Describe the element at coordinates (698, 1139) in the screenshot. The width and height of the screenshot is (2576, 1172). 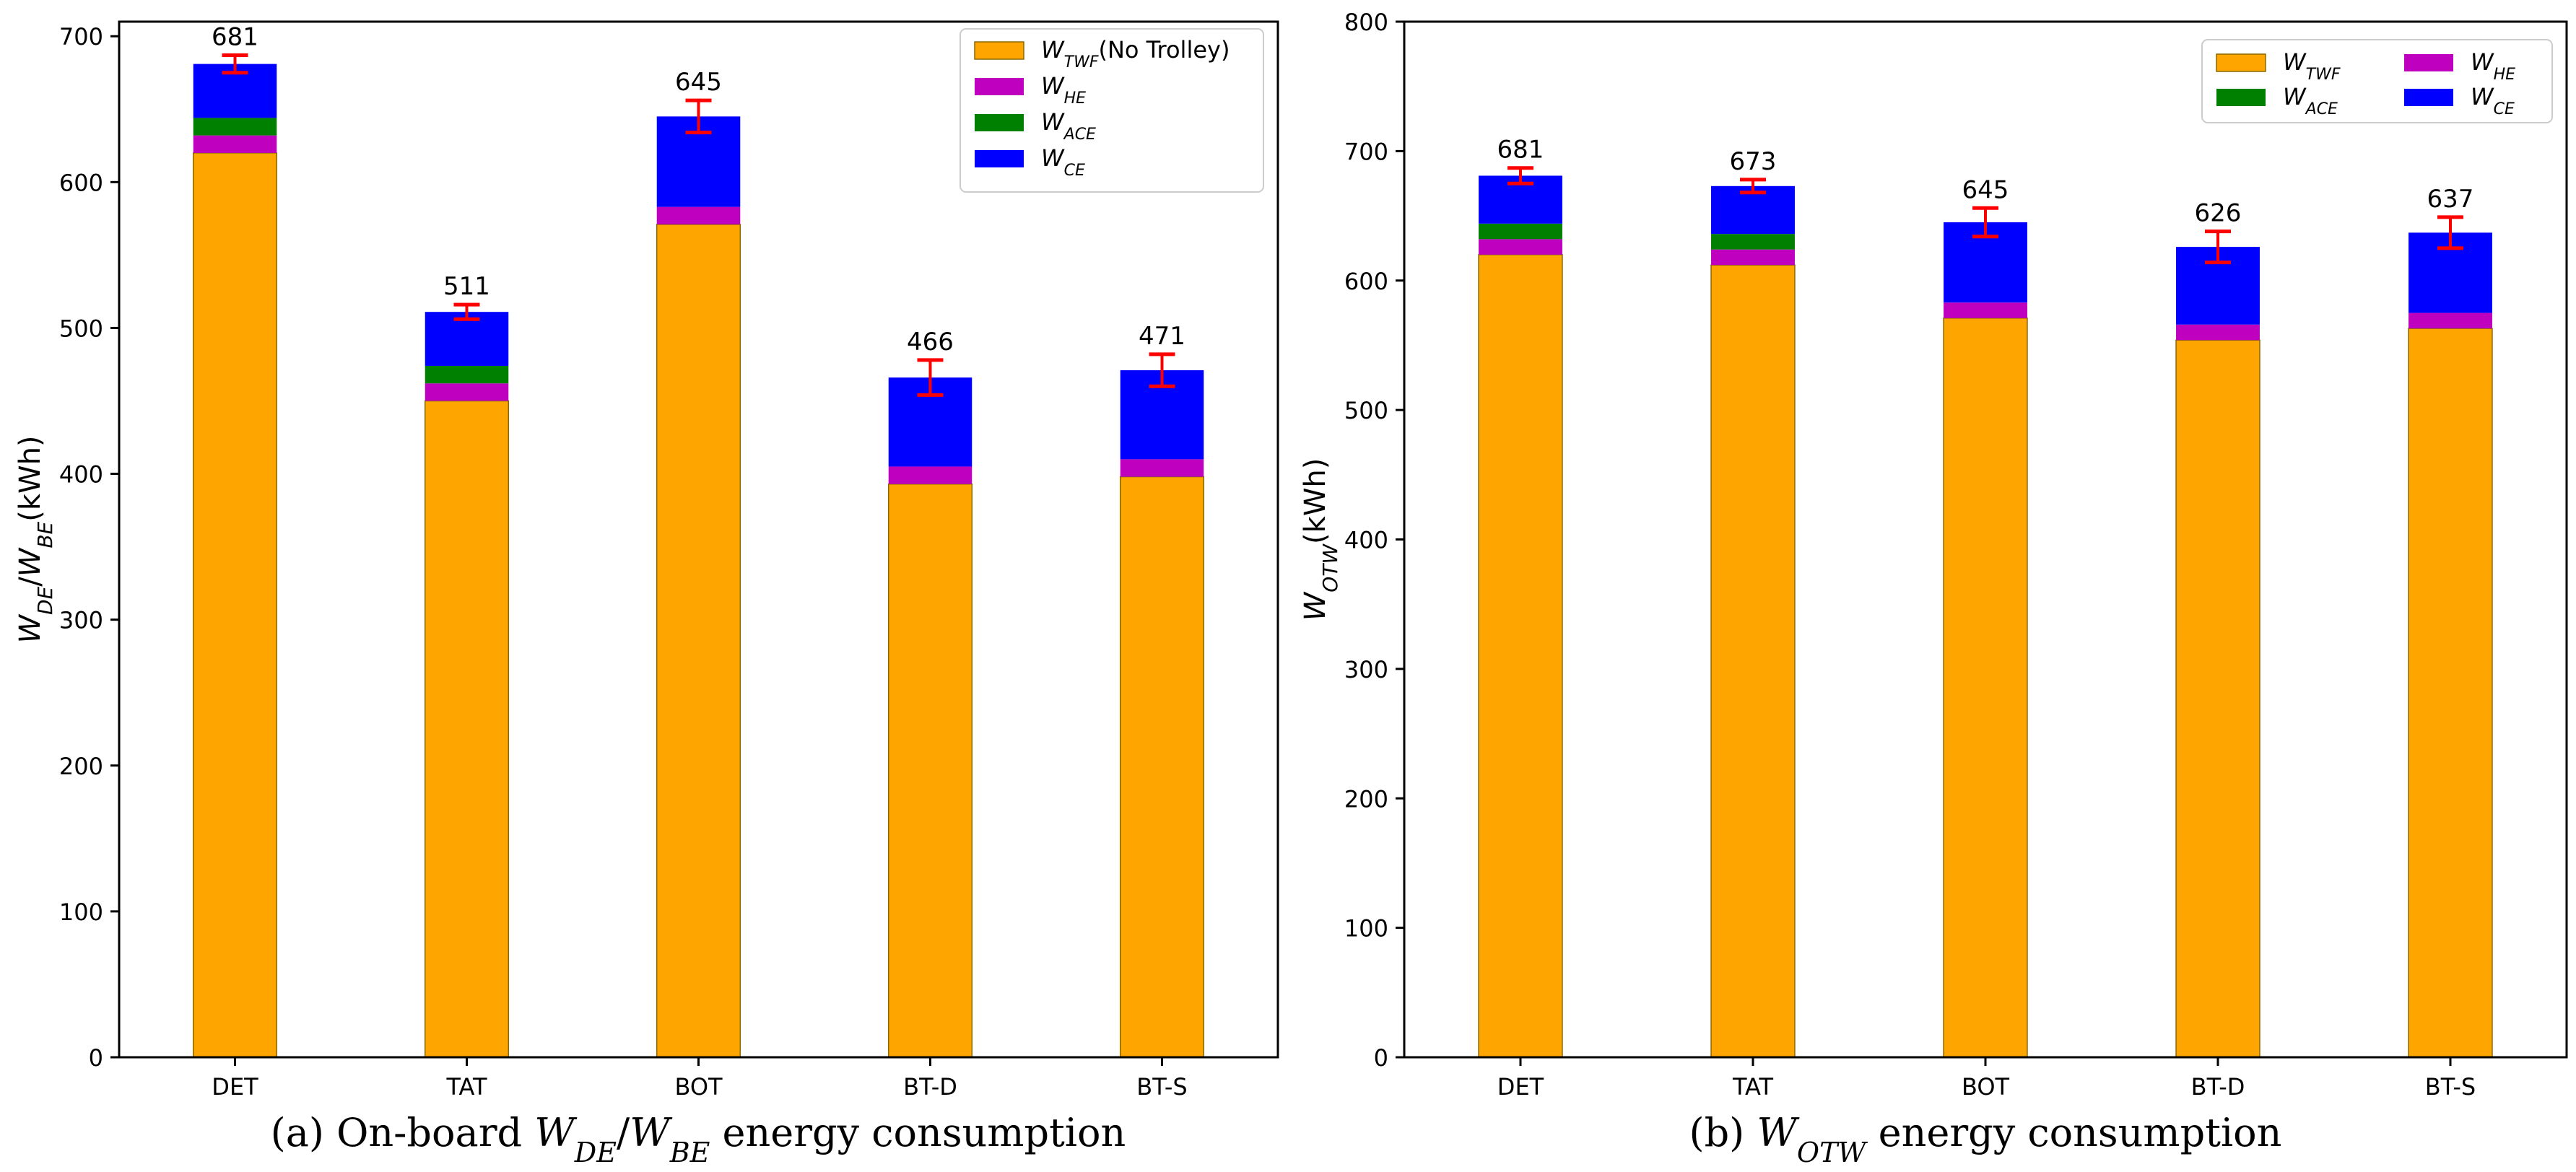
I see `panel-caption: (a) On-board WDE/WBE energy consumption` at that location.